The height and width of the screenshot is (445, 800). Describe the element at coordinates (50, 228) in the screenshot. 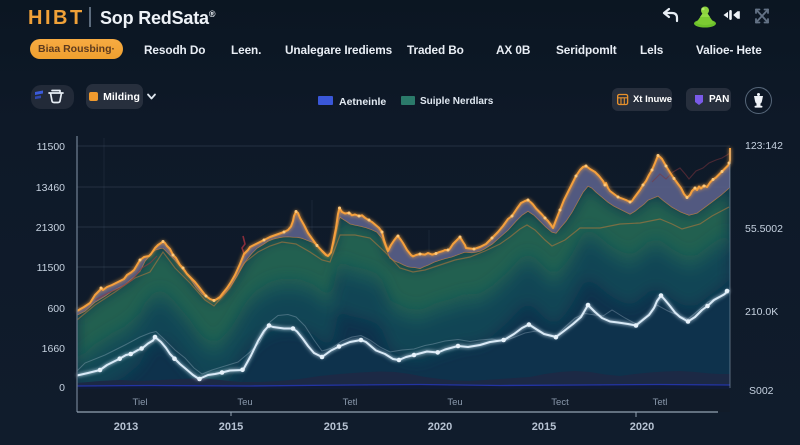

I see `svg-text: 21300` at that location.